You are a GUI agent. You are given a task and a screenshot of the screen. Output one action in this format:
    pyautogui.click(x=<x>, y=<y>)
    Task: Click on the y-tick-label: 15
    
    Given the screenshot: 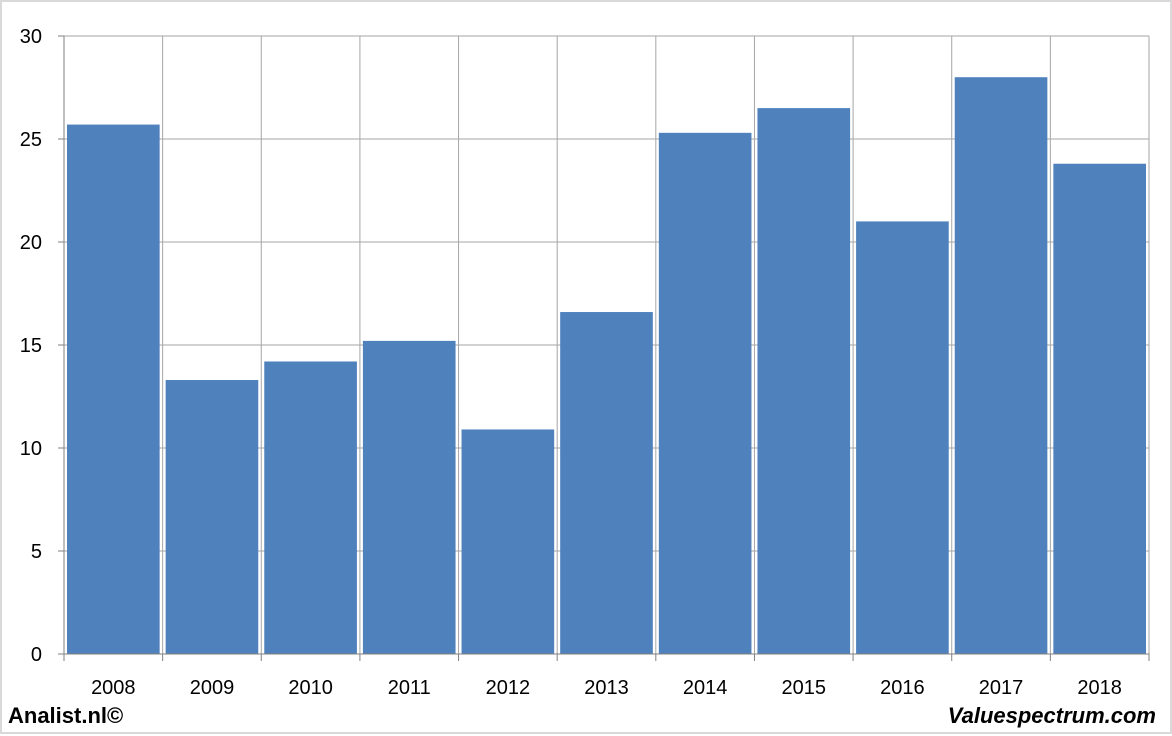 What is the action you would take?
    pyautogui.click(x=31, y=346)
    